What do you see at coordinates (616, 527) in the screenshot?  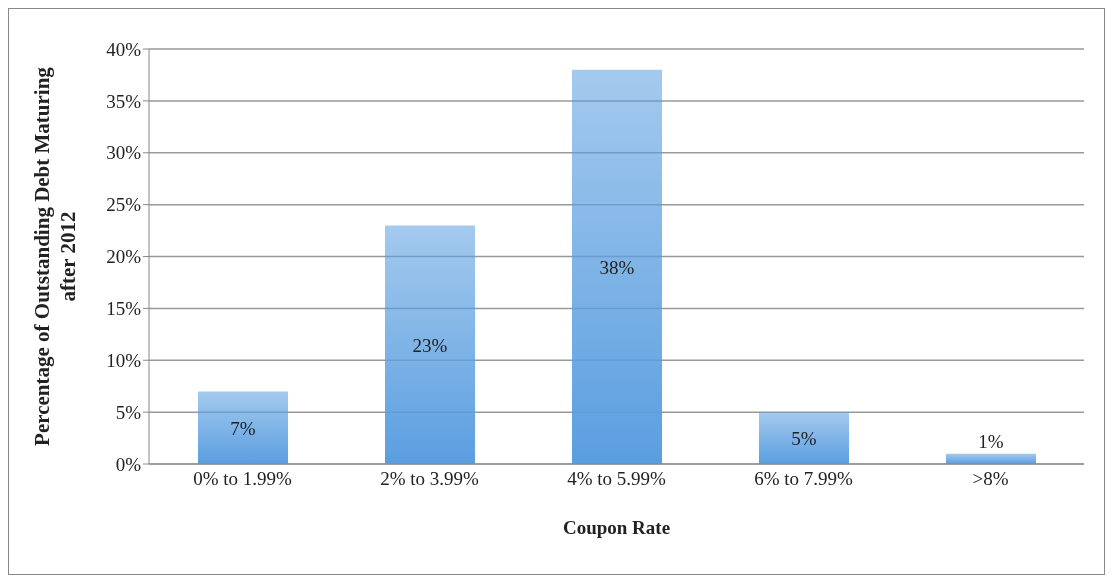 I see `x-axis-title: Coupon Rate` at bounding box center [616, 527].